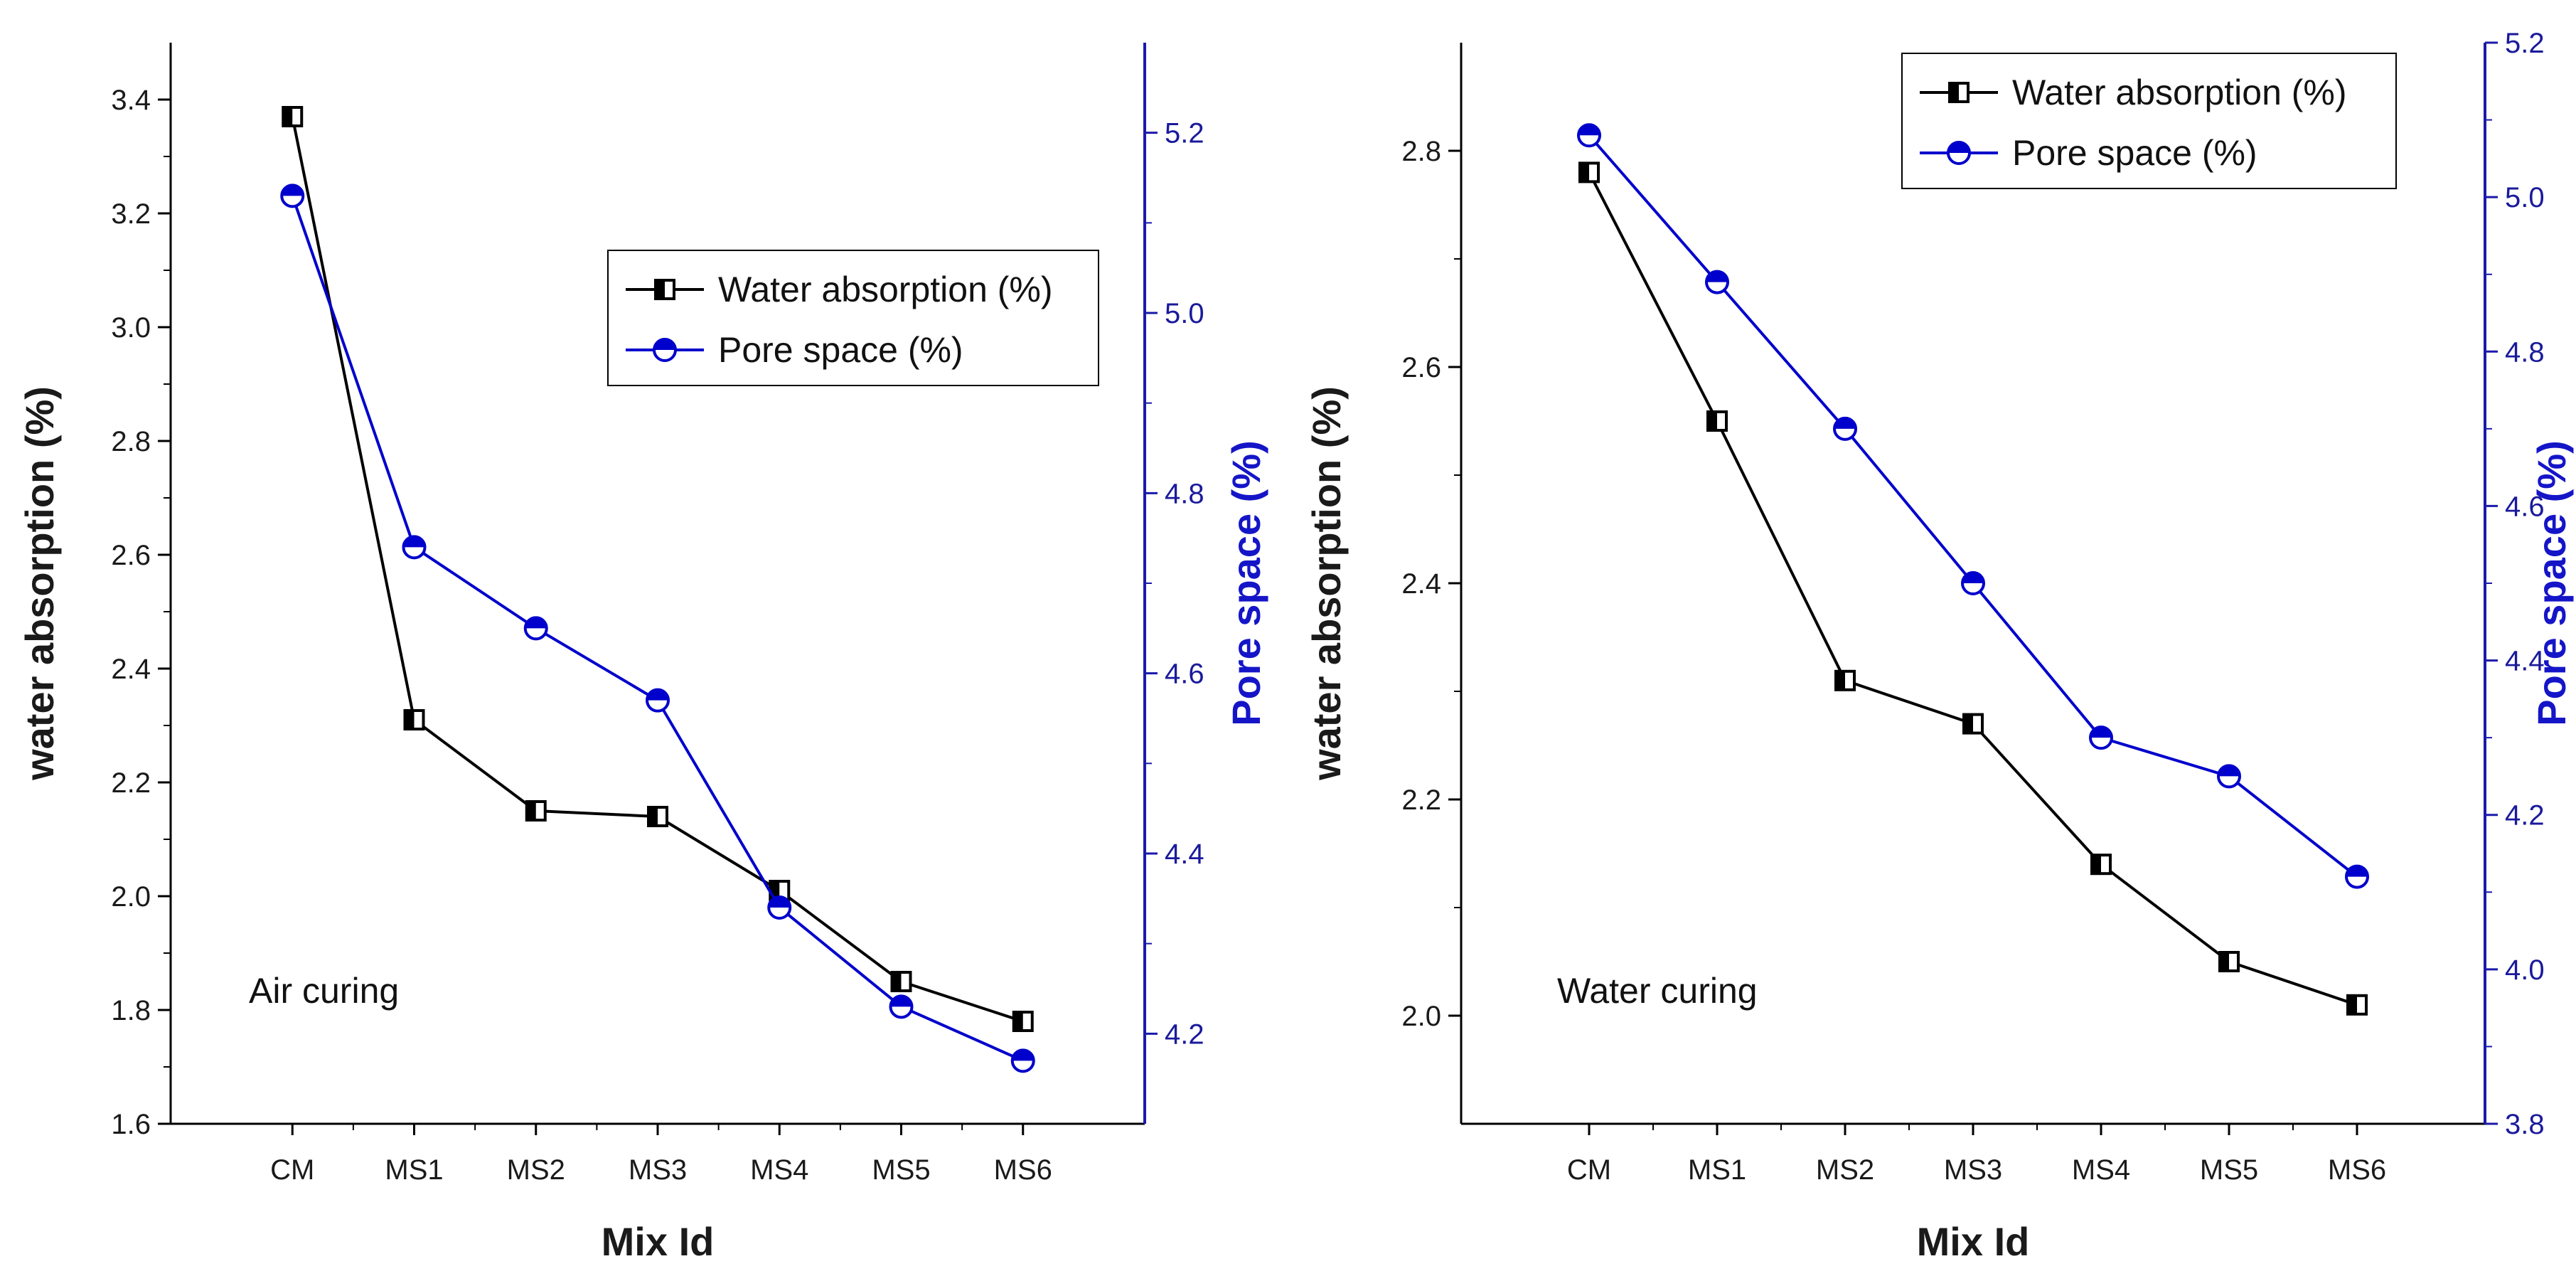 The image size is (2576, 1276). What do you see at coordinates (324, 991) in the screenshot?
I see `curing-annotation: Air curing` at bounding box center [324, 991].